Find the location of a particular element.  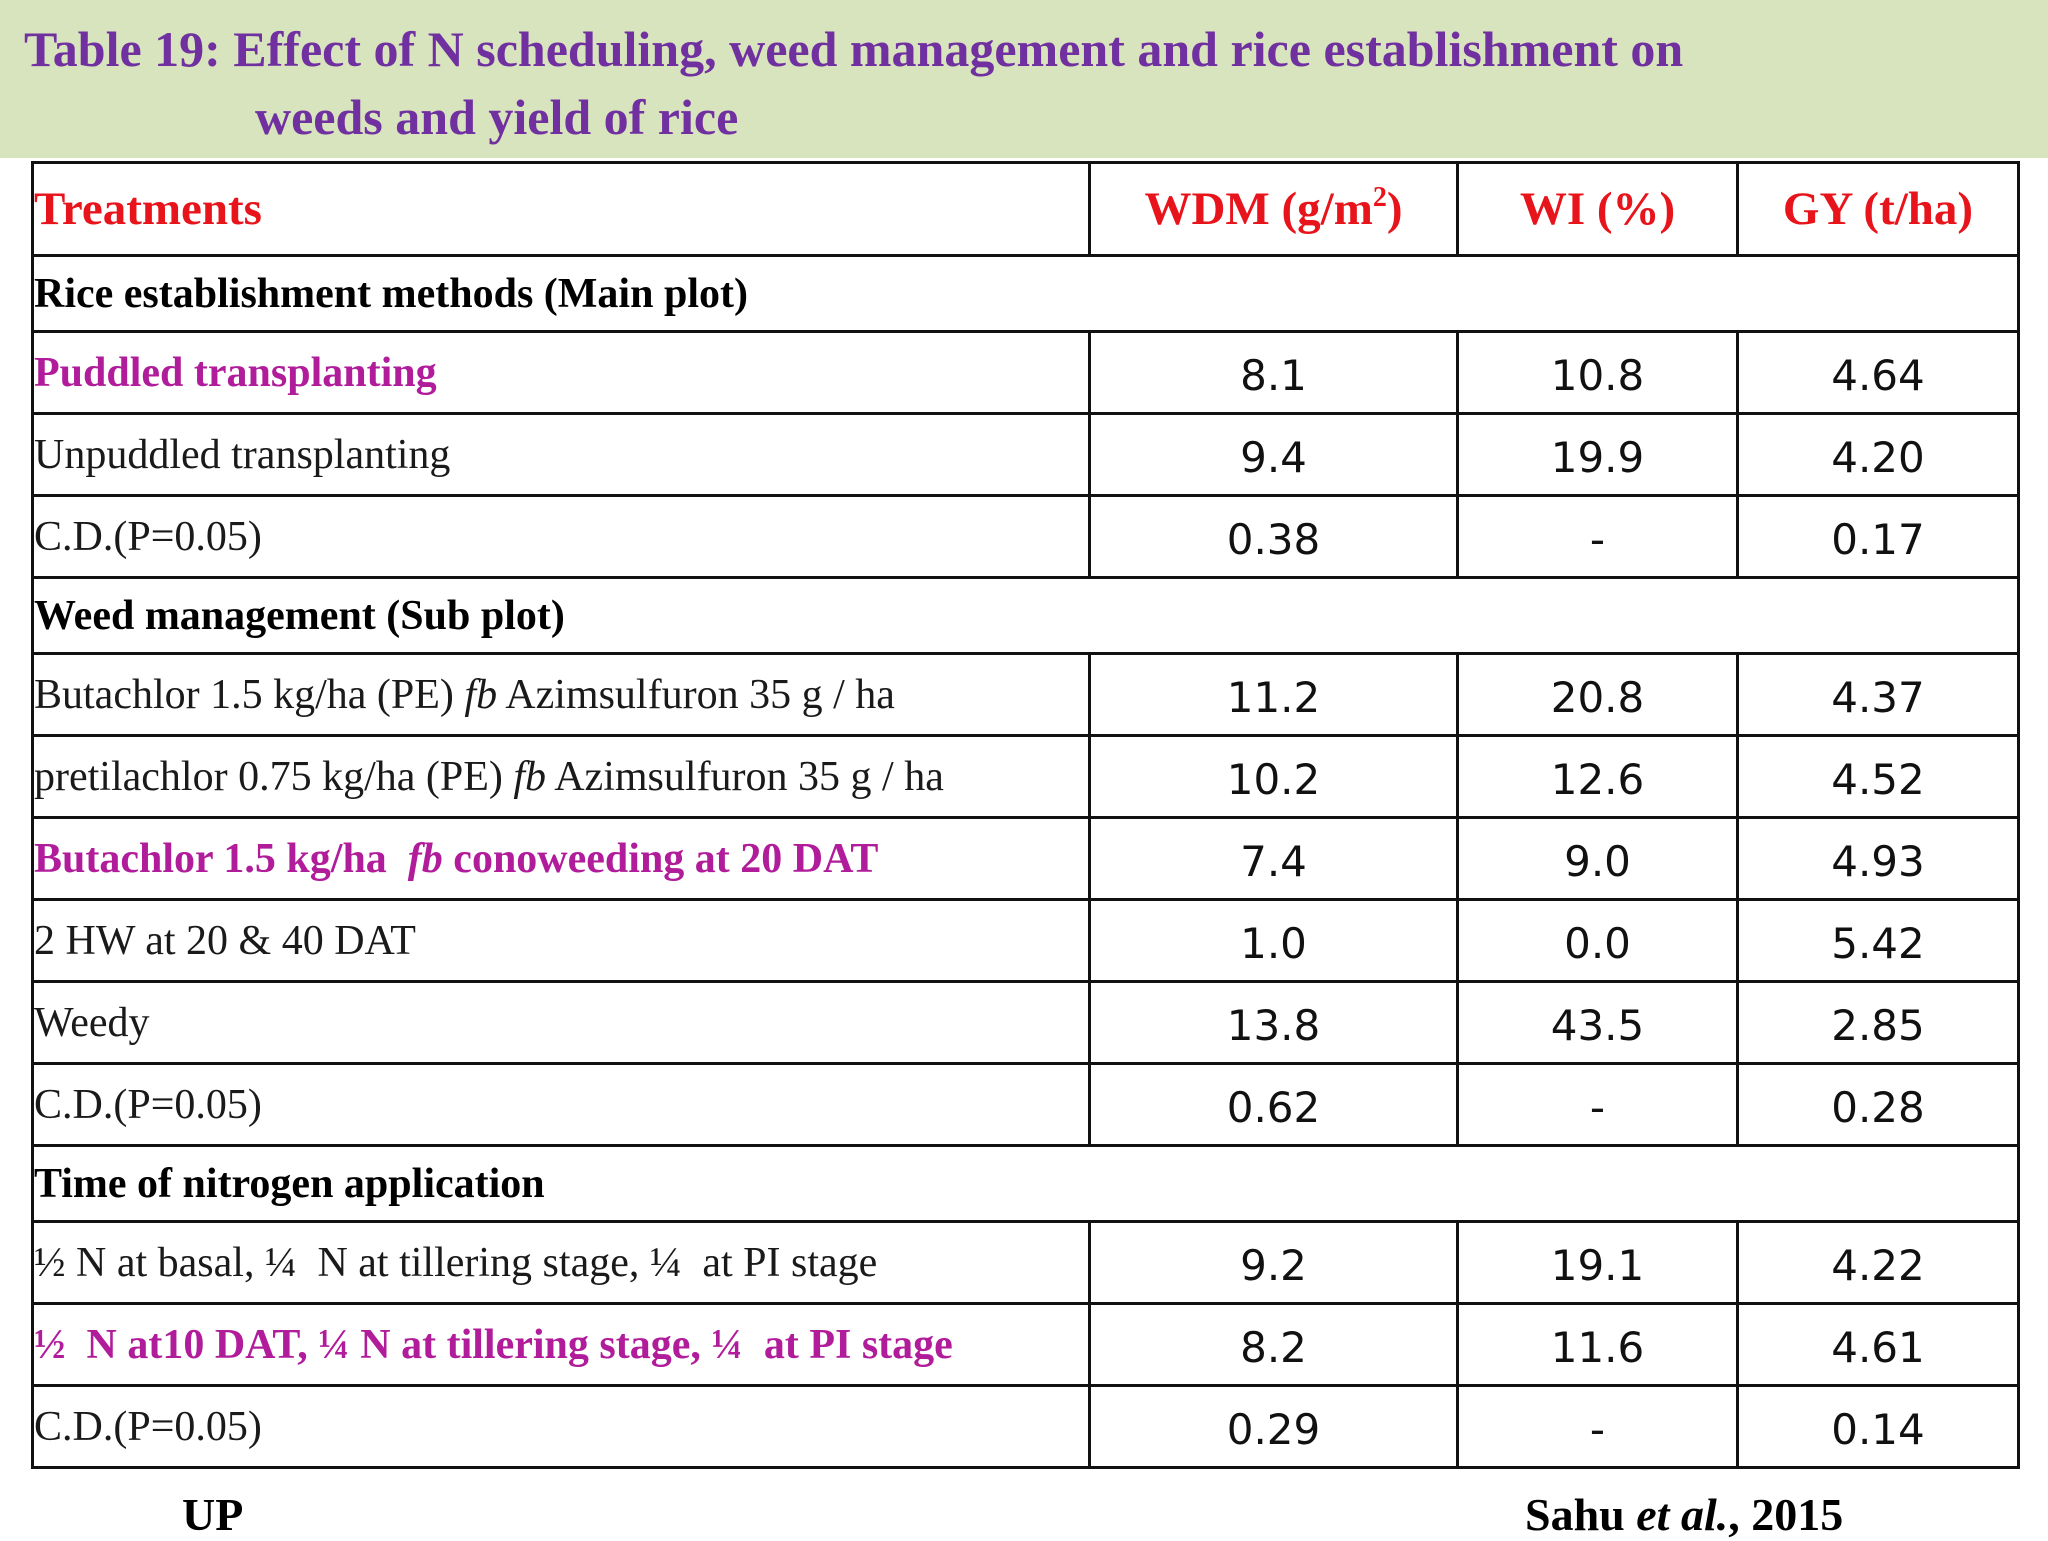

gy-value-cell: 4.37 is located at coordinates (1878, 694).